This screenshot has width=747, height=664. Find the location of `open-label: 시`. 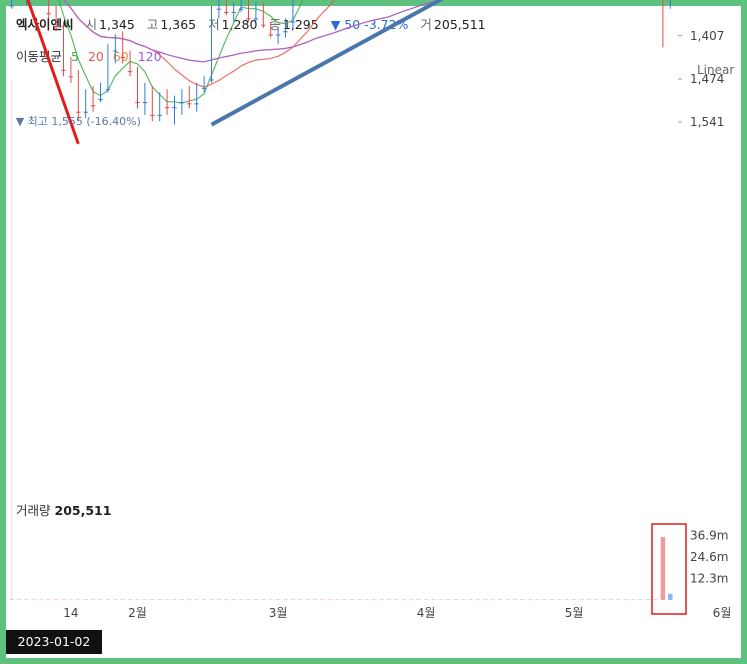

open-label: 시 is located at coordinates (91, 24).